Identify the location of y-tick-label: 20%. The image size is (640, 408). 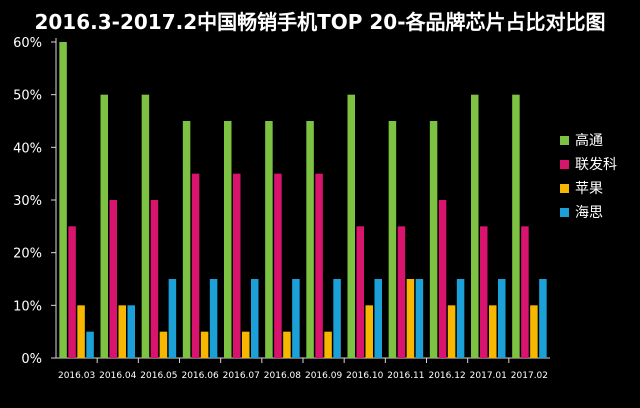
(27, 254).